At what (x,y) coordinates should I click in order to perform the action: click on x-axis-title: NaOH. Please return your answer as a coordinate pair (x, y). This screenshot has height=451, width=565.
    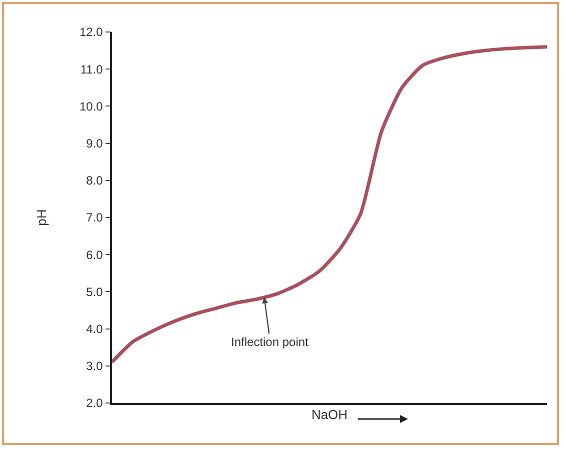
    Looking at the image, I should click on (329, 414).